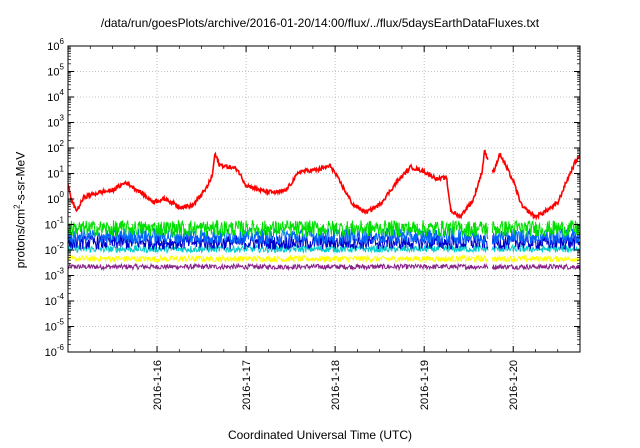  I want to click on x-tick-label: 2016-1-16, so click(158, 385).